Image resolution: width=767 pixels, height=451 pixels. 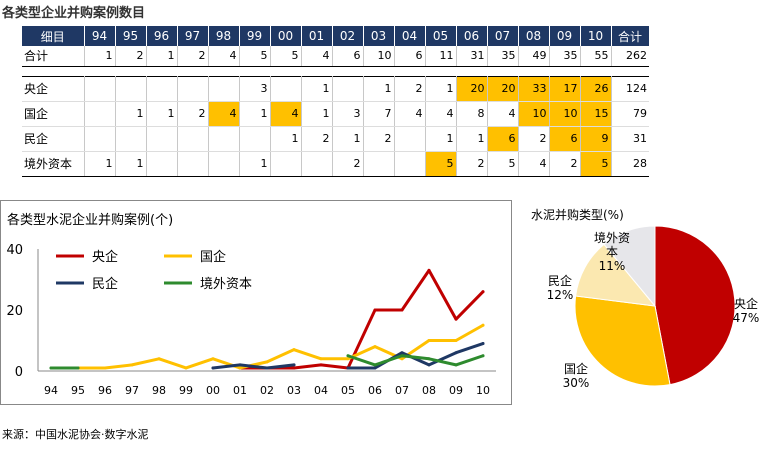 I want to click on table-cell: 11, so click(x=441, y=56).